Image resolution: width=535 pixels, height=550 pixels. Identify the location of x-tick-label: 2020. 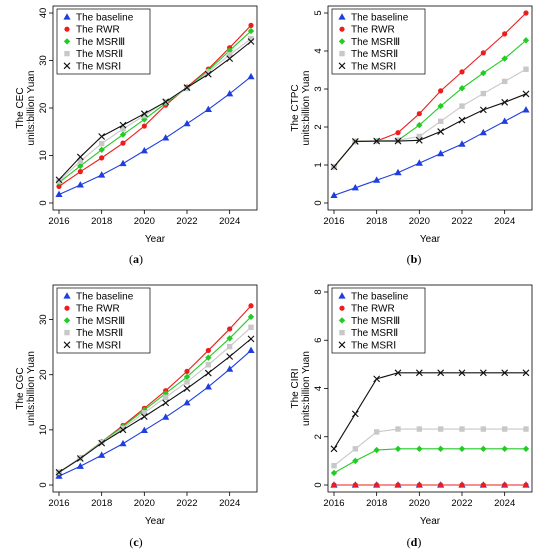
(144, 503).